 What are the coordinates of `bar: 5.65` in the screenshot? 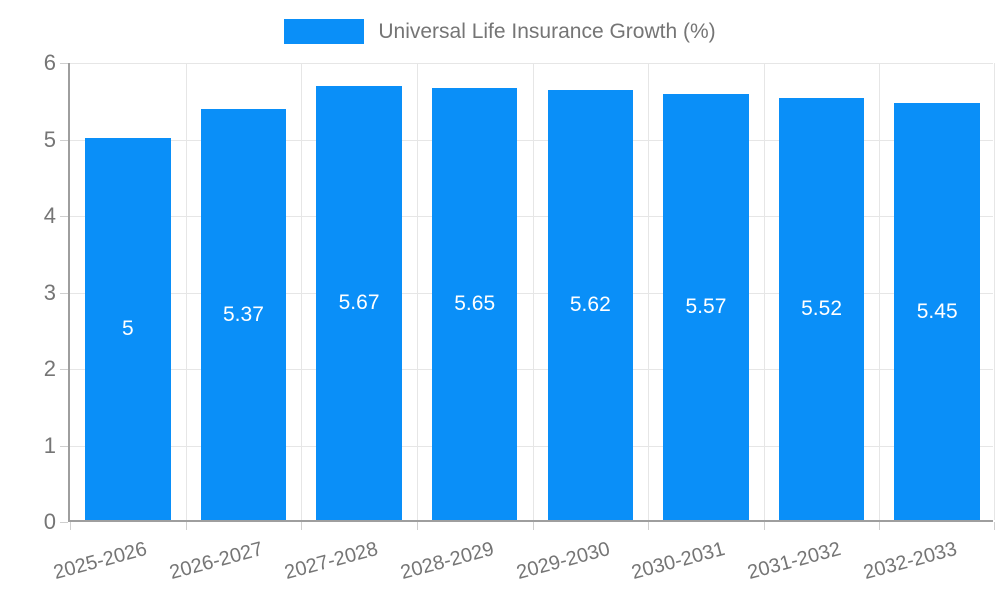 It's located at (474, 303).